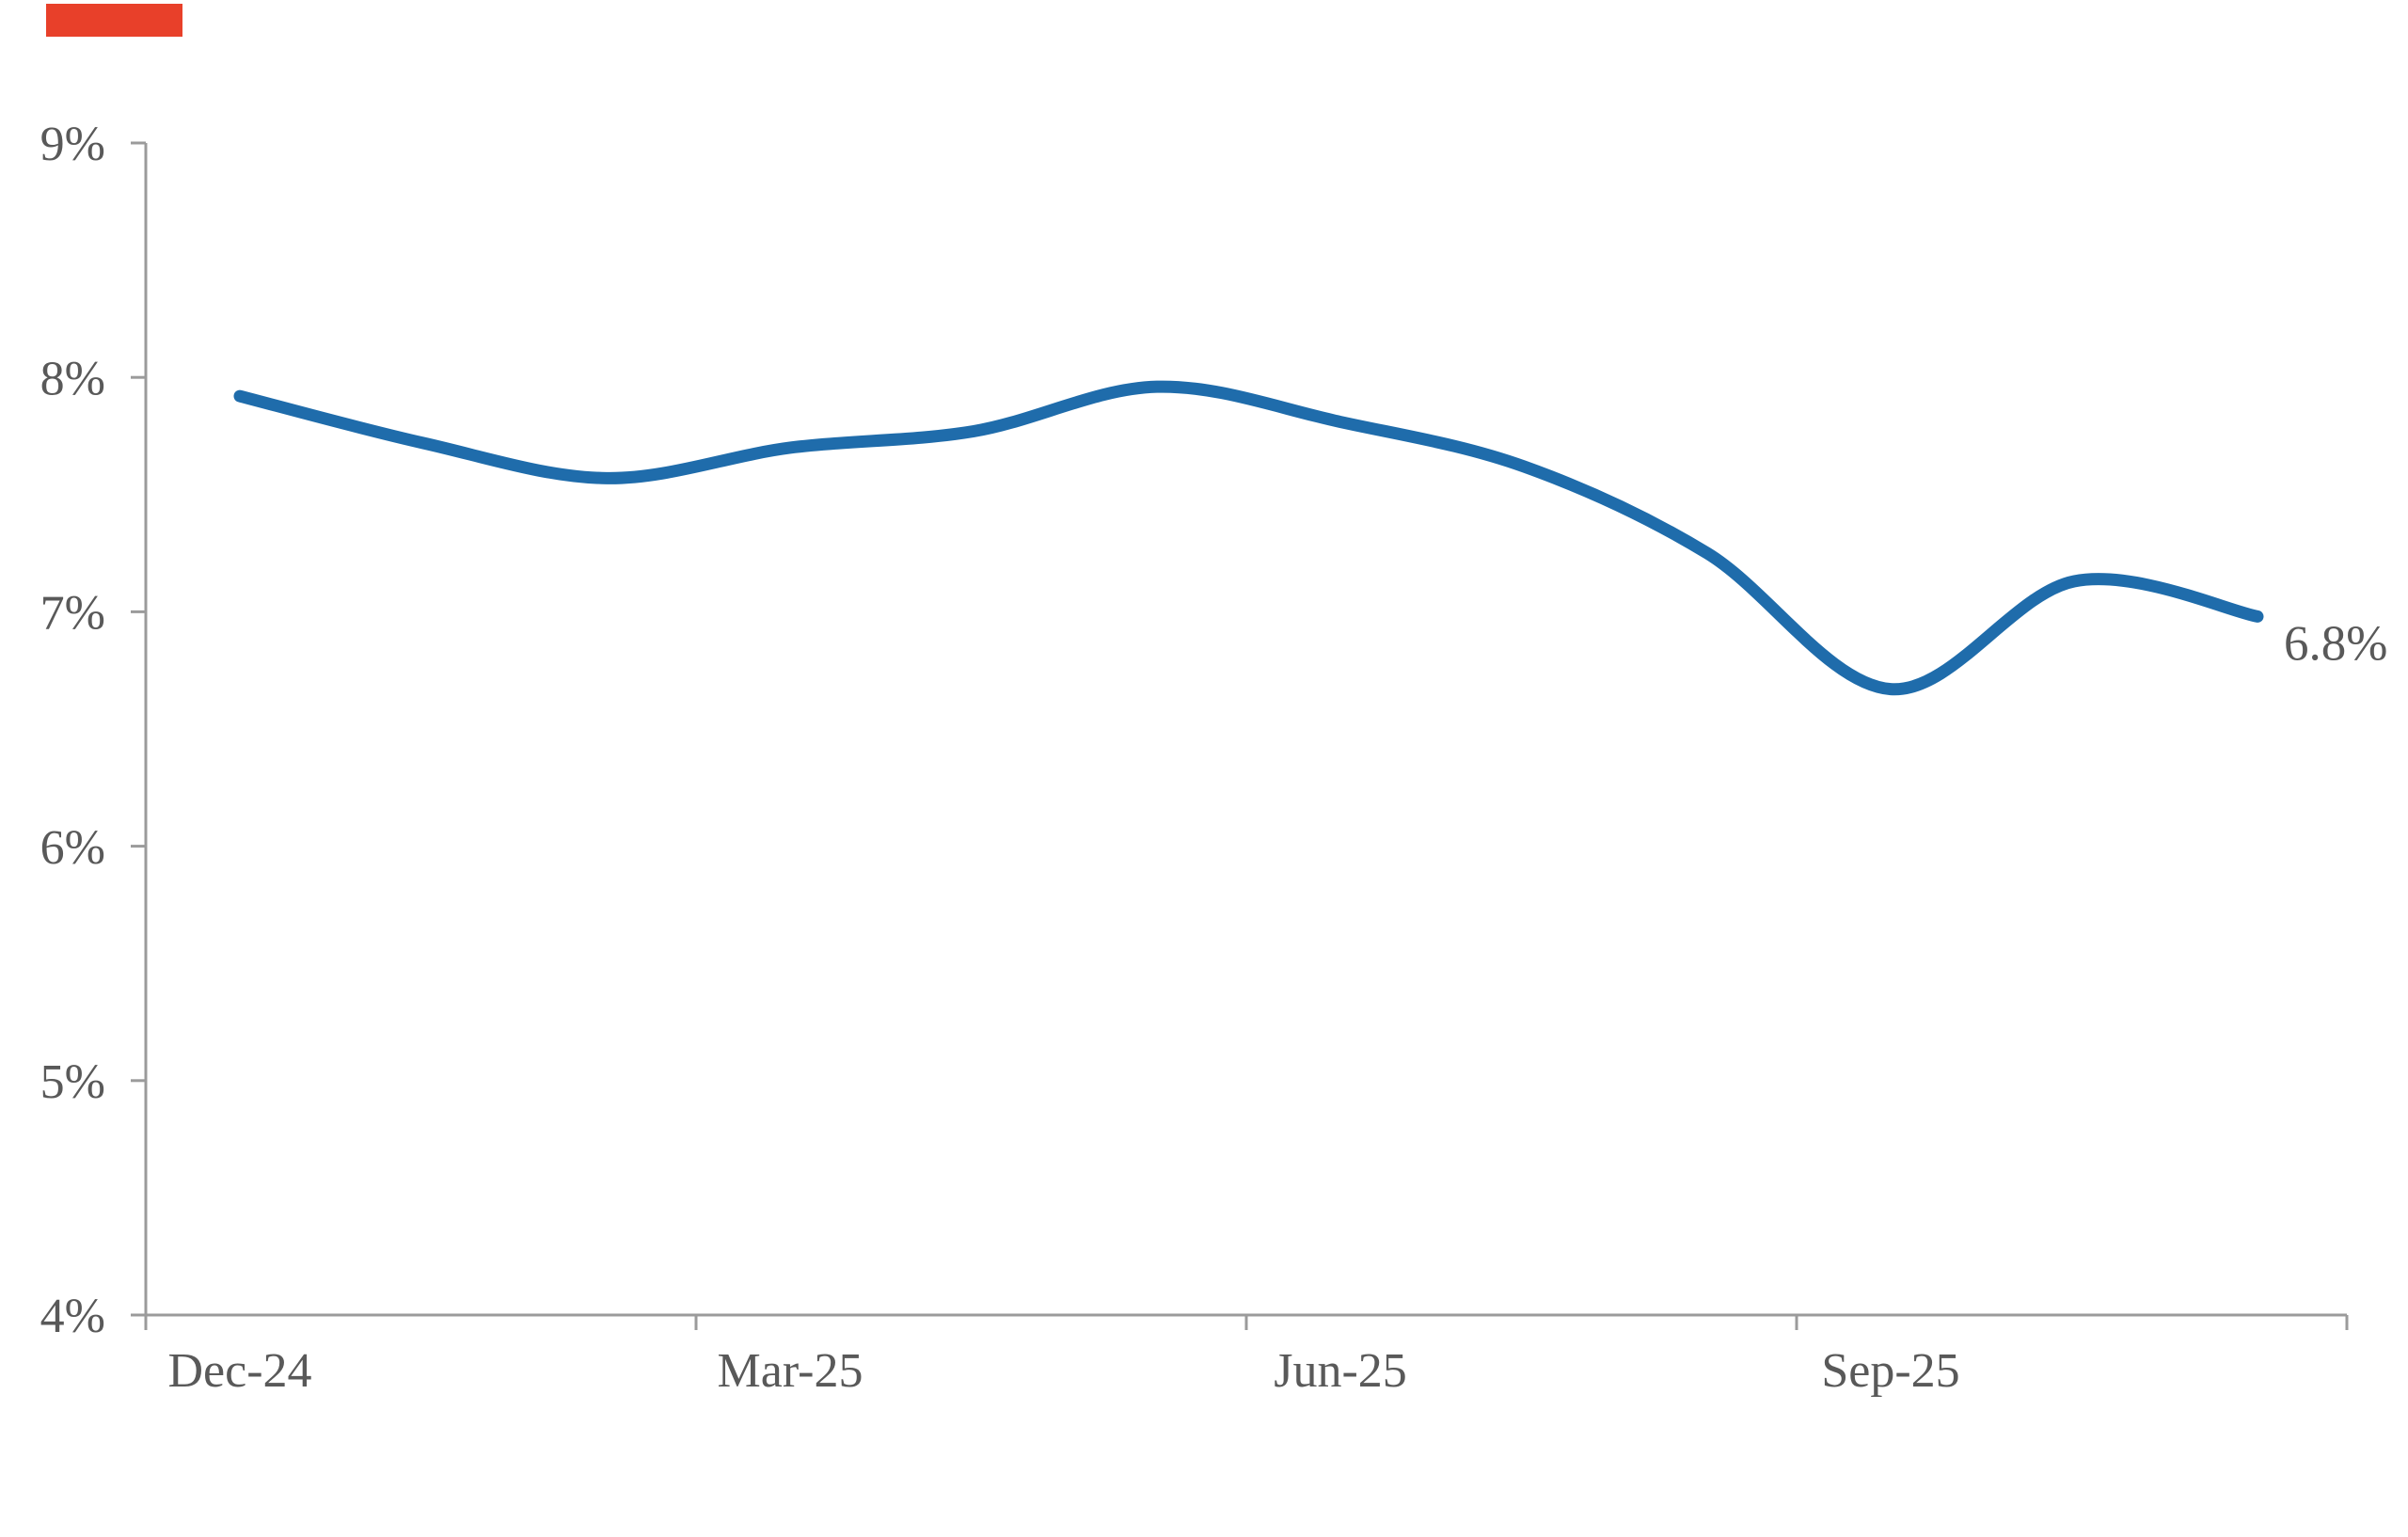 The height and width of the screenshot is (1537, 2408). I want to click on y-tick-label: 4%, so click(73, 1316).